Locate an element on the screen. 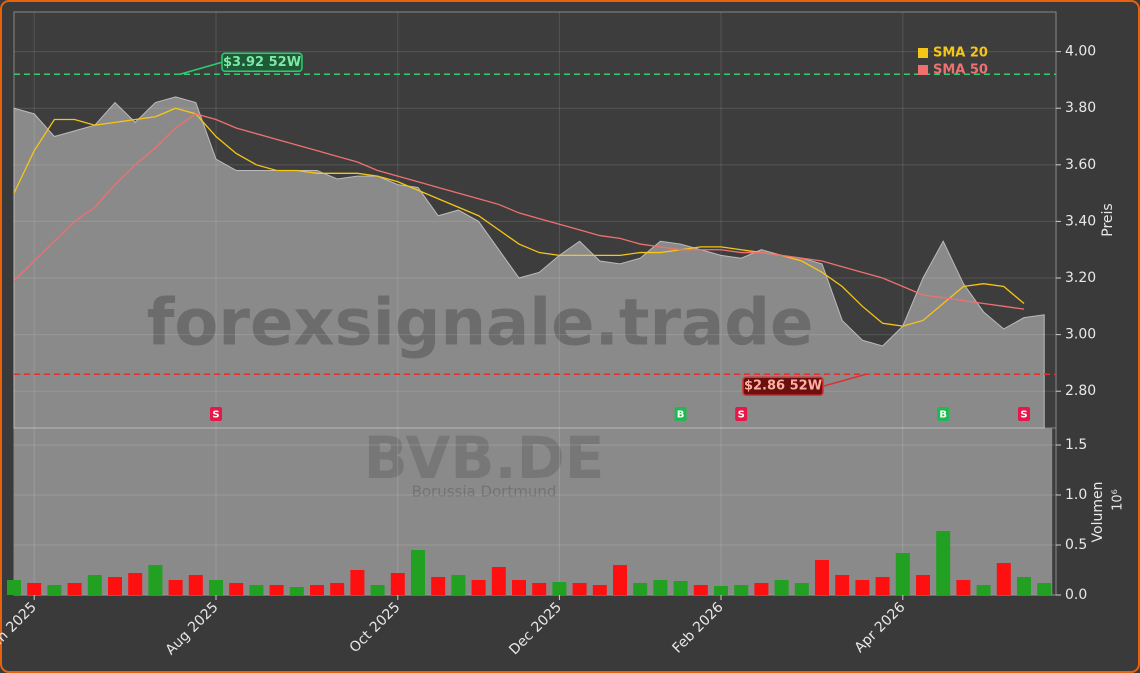 The height and width of the screenshot is (673, 1140). legend-label: SMA 50 is located at coordinates (960, 70).